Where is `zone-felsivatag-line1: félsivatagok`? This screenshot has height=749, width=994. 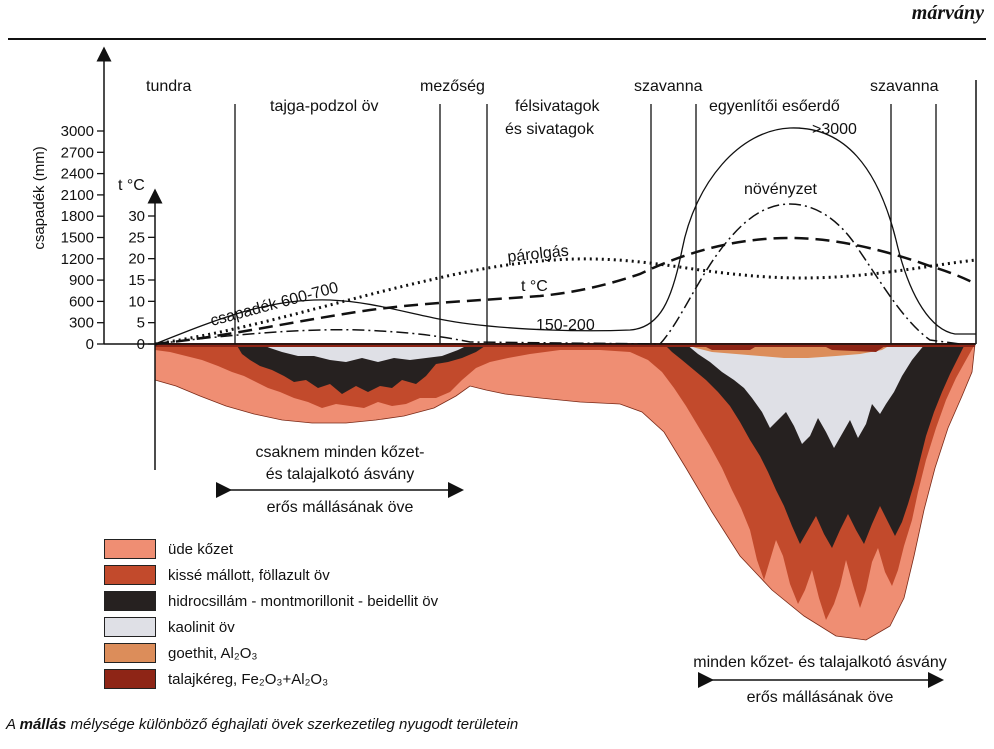 zone-felsivatag-line1: félsivatagok is located at coordinates (557, 106).